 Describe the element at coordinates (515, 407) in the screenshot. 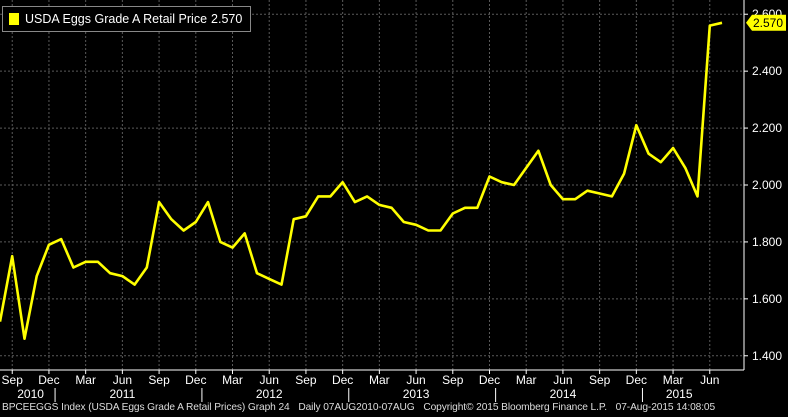

I see `footer-copyright: Copyright© 2015 Bloomberg Finance L.P.` at that location.